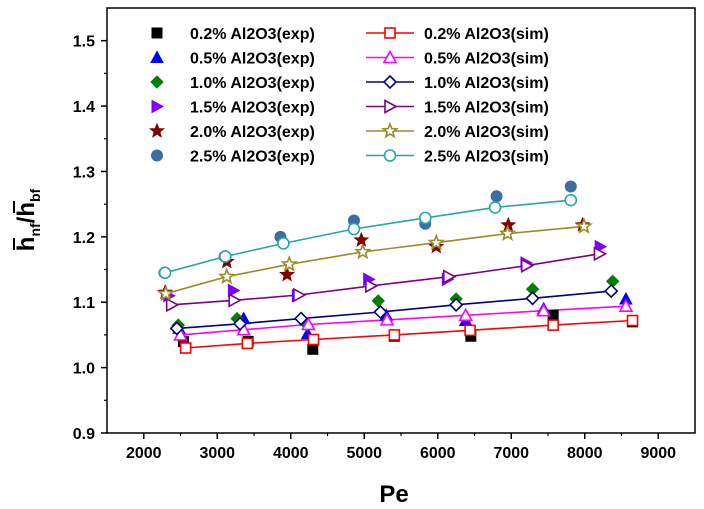 This screenshot has width=704, height=509. I want to click on legend-label: 2.5% Al2O3(sim), so click(486, 157).